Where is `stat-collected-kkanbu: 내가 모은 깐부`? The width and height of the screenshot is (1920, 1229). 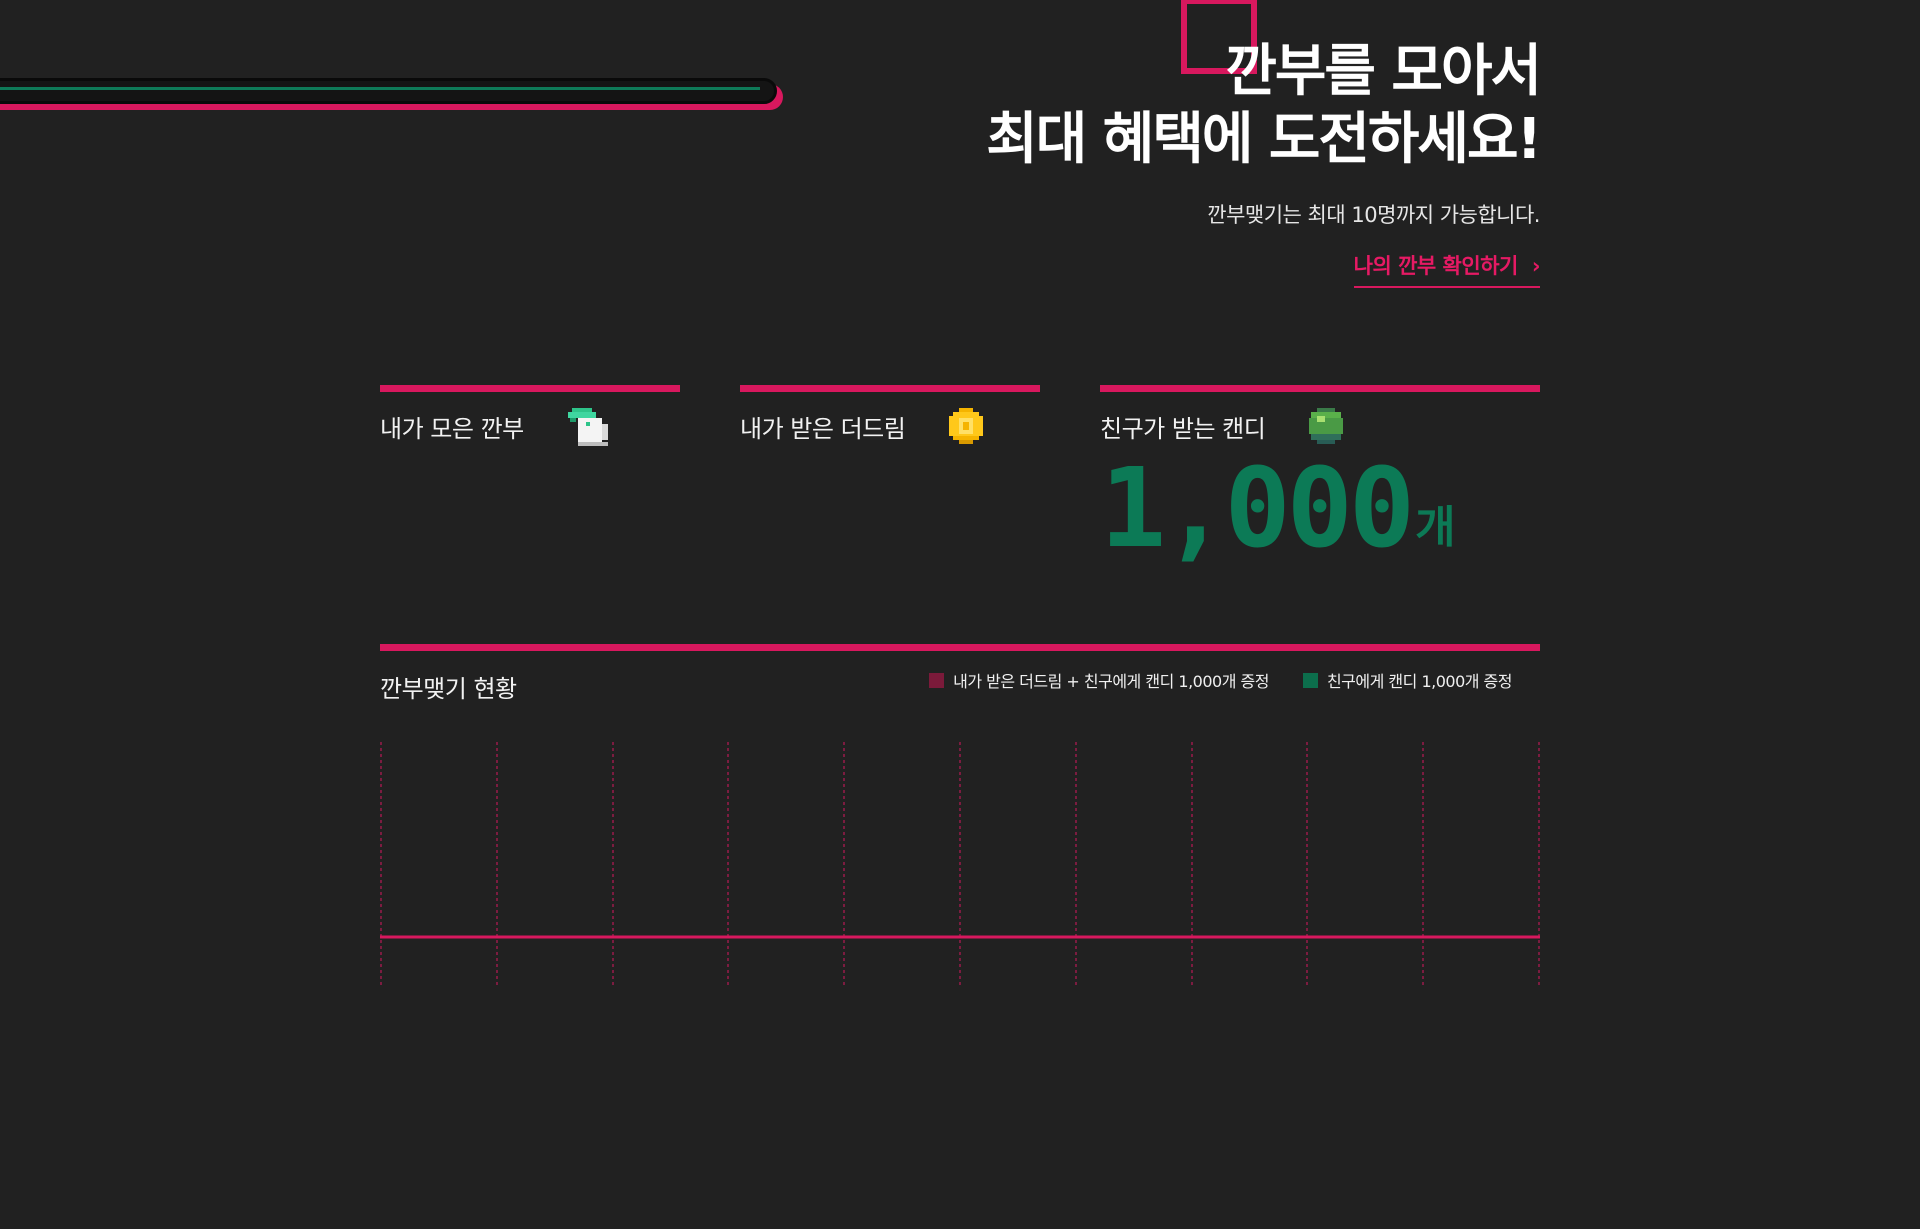
stat-collected-kkanbu: 내가 모은 깐부 is located at coordinates (530, 415).